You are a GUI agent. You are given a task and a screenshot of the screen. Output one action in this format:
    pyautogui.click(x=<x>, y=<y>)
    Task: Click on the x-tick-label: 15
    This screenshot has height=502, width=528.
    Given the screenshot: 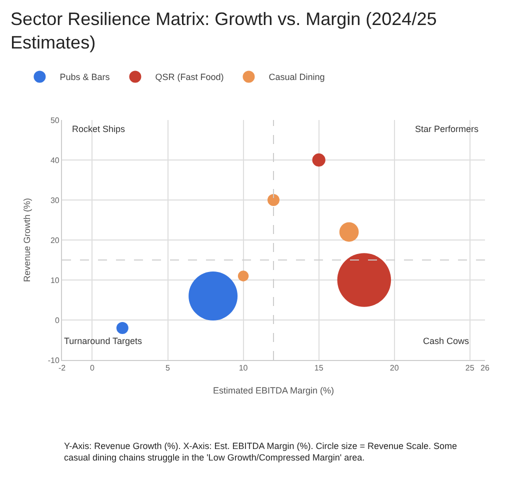 What is the action you would take?
    pyautogui.click(x=319, y=368)
    